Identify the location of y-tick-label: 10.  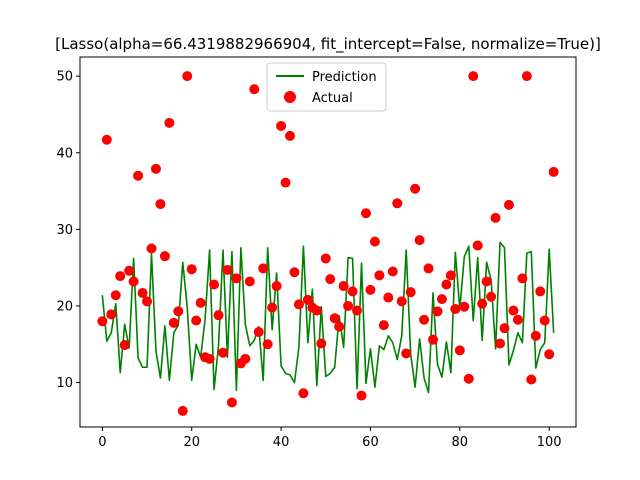
(64, 383).